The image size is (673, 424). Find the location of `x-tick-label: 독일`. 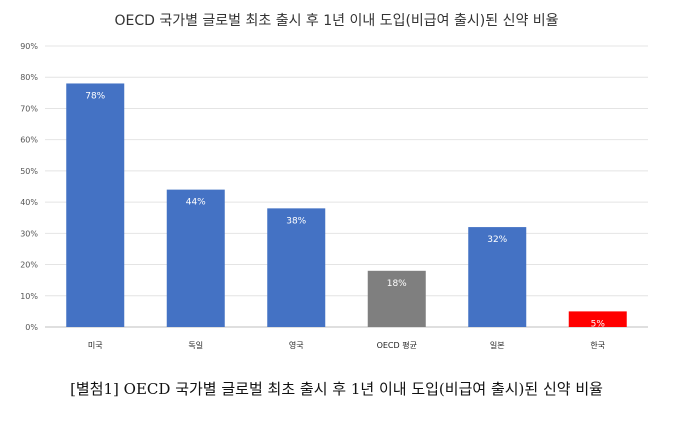

x-tick-label: 독일 is located at coordinates (195, 345).